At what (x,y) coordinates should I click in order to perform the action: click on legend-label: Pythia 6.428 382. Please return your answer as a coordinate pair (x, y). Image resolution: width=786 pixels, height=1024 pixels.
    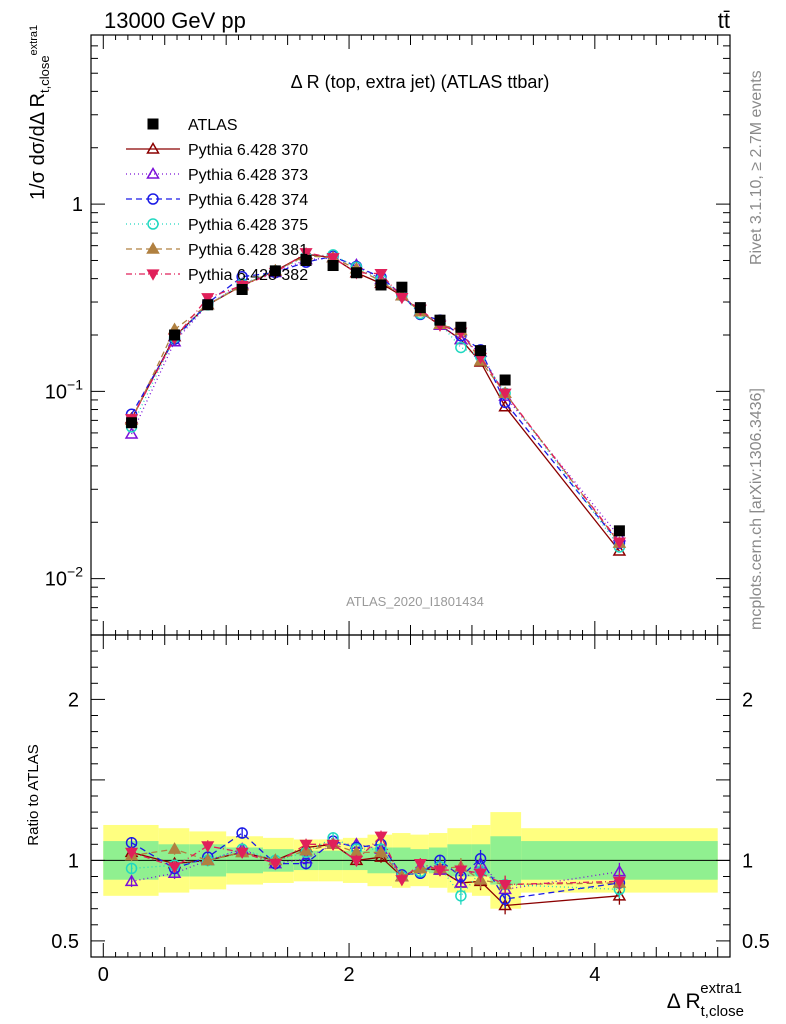
    Looking at the image, I should click on (248, 275).